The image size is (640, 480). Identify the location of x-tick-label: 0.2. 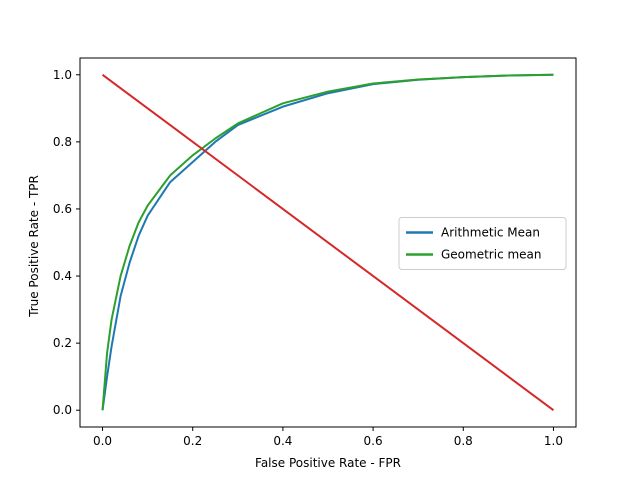
(192, 441).